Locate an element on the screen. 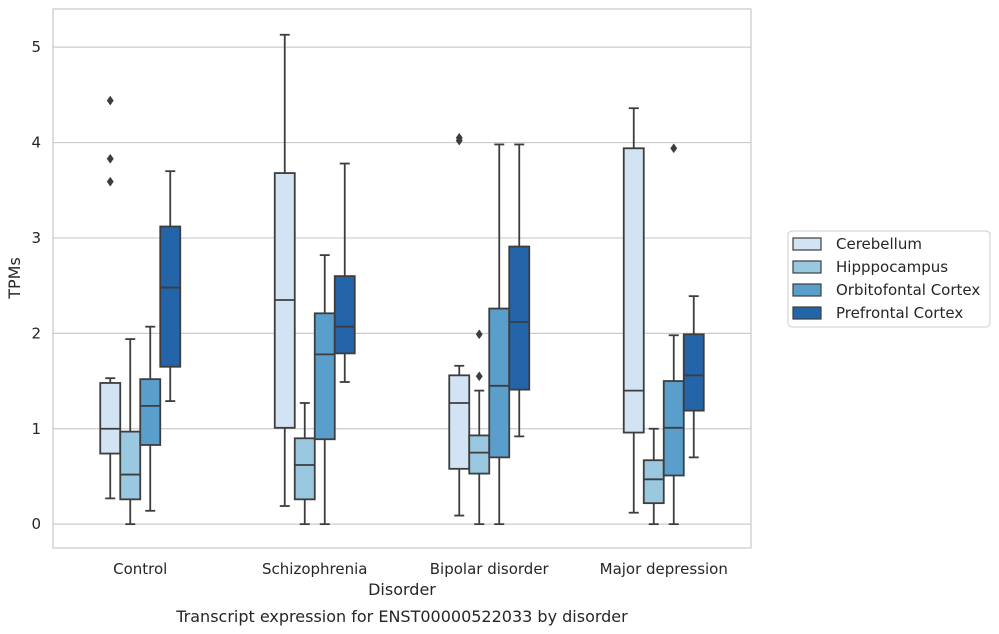 This screenshot has width=999, height=634. x-axis-label: Disorder is located at coordinates (402, 589).